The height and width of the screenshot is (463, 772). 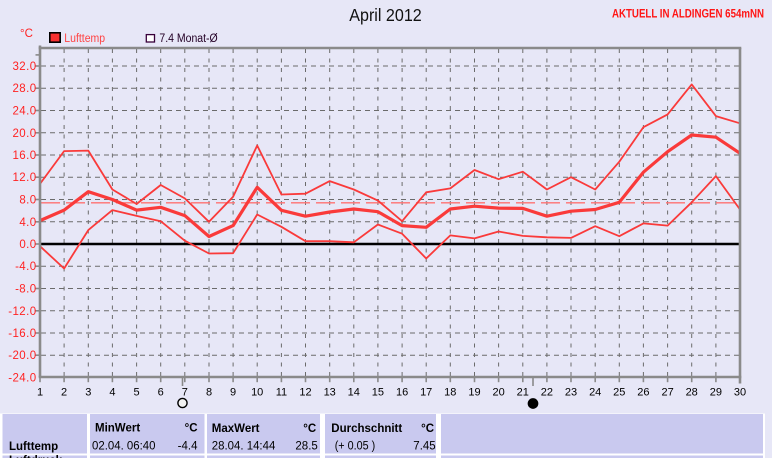 I want to click on svg-text: 18, so click(x=450, y=393).